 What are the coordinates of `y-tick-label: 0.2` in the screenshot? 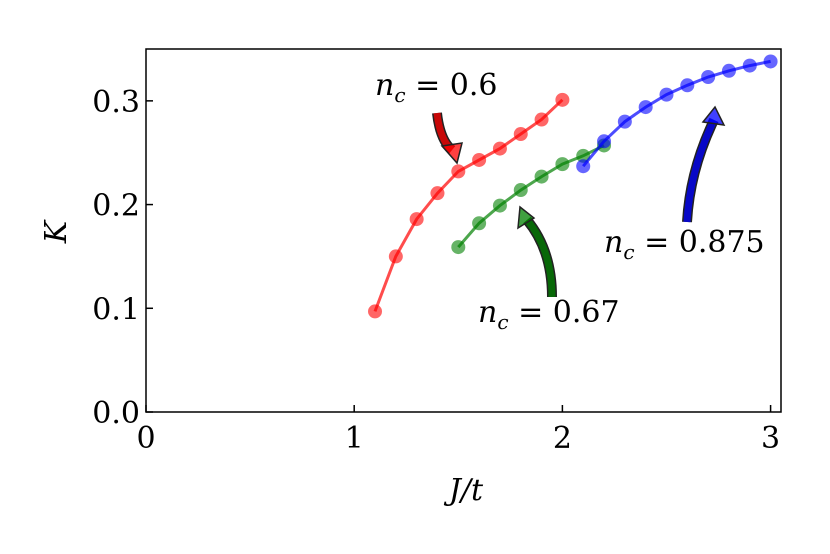 It's located at (116, 206).